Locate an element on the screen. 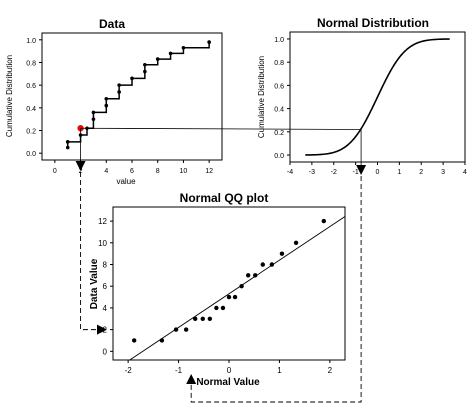 This screenshot has height=411, width=476. data-x-tick-label: 10 is located at coordinates (184, 171).